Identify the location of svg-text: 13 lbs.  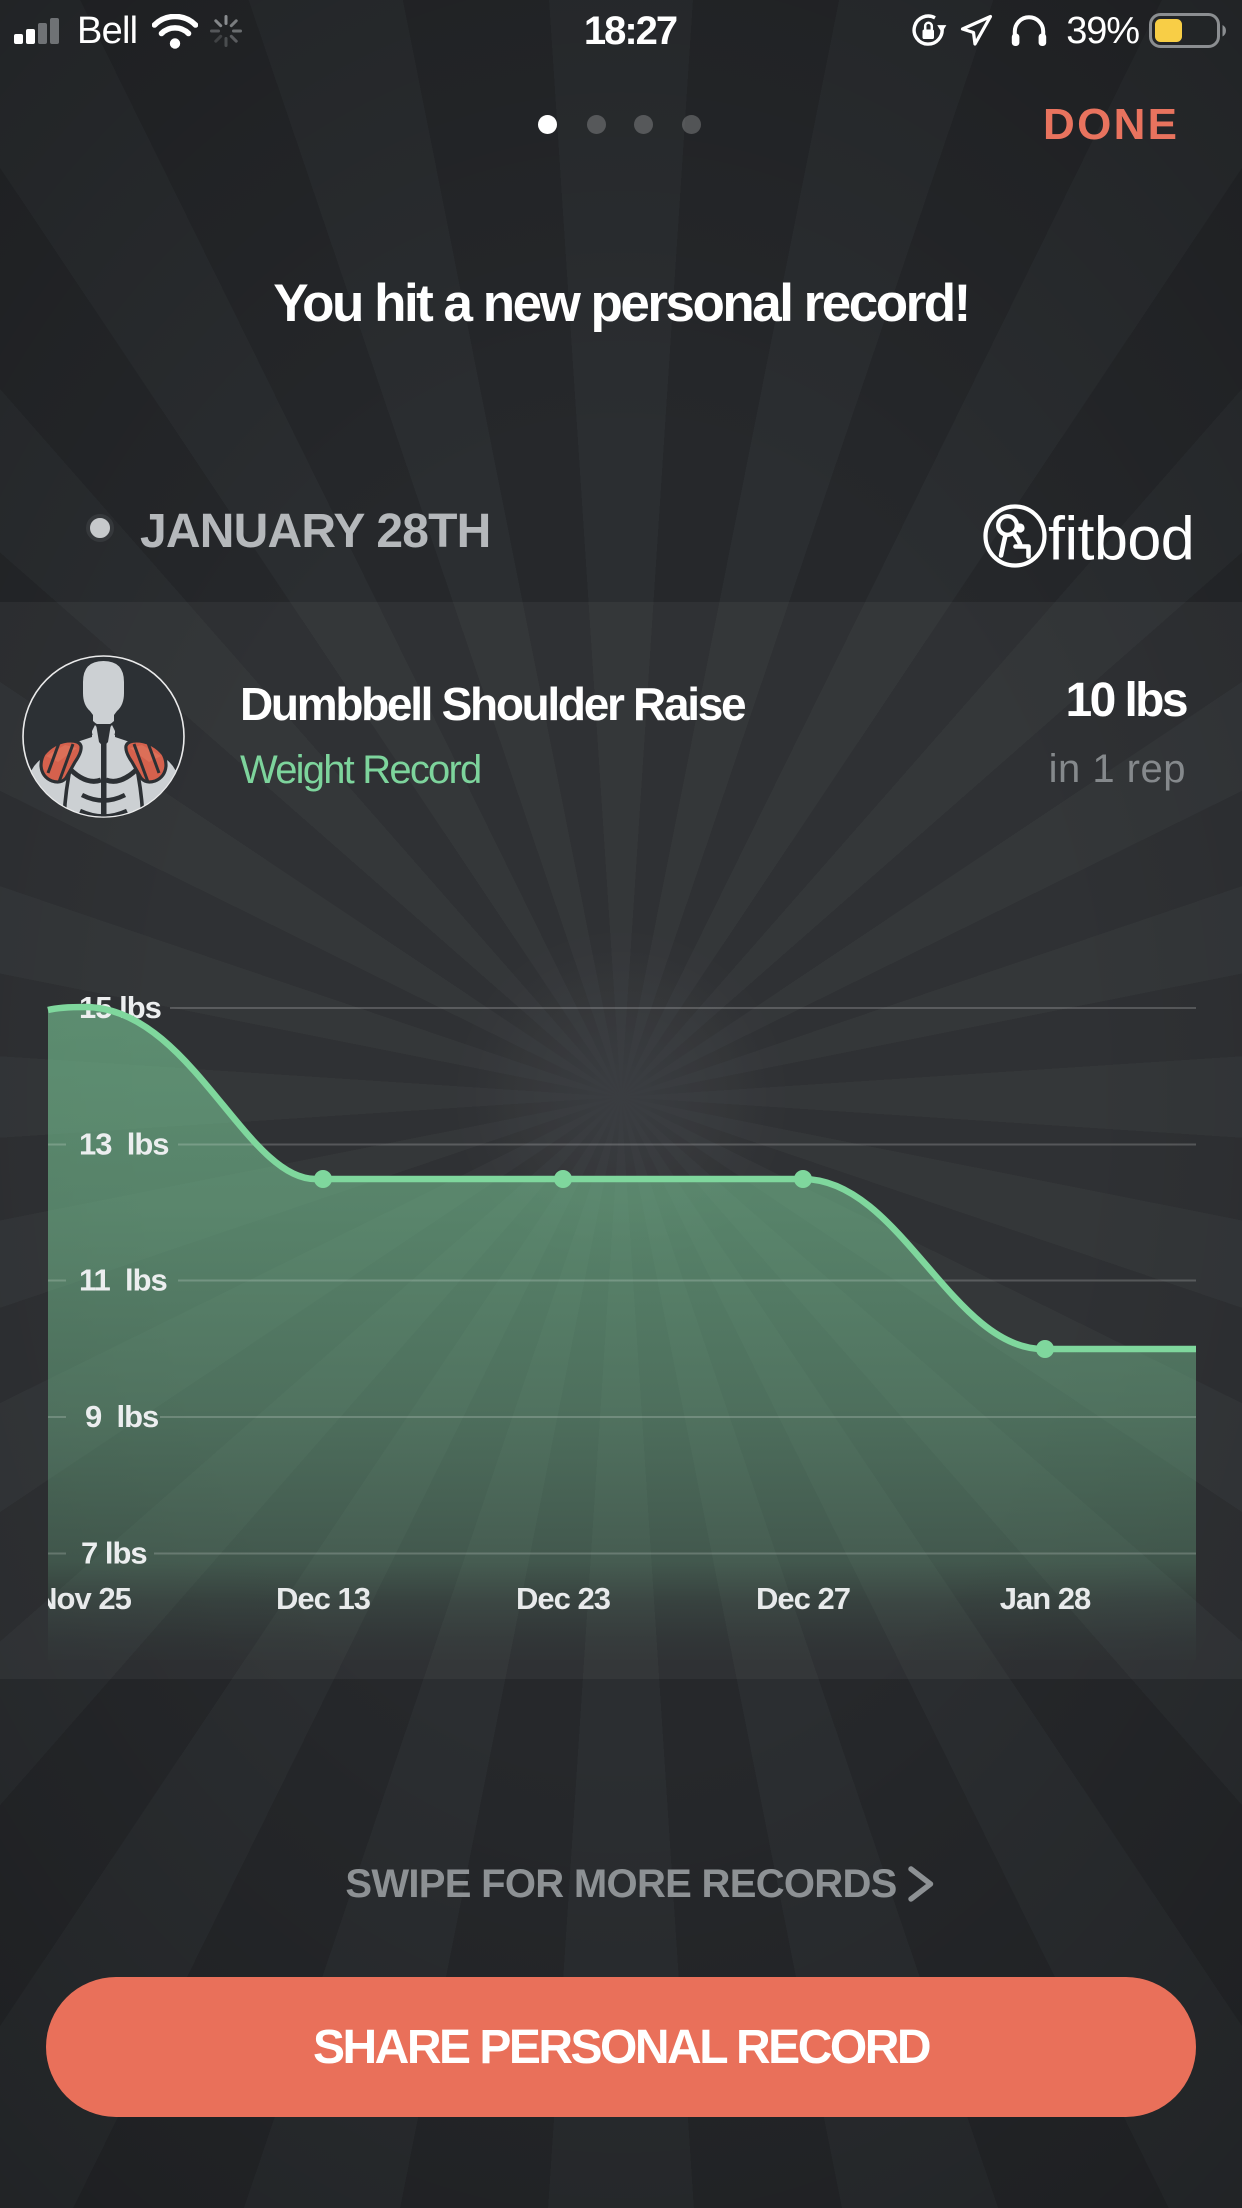
(124, 1144).